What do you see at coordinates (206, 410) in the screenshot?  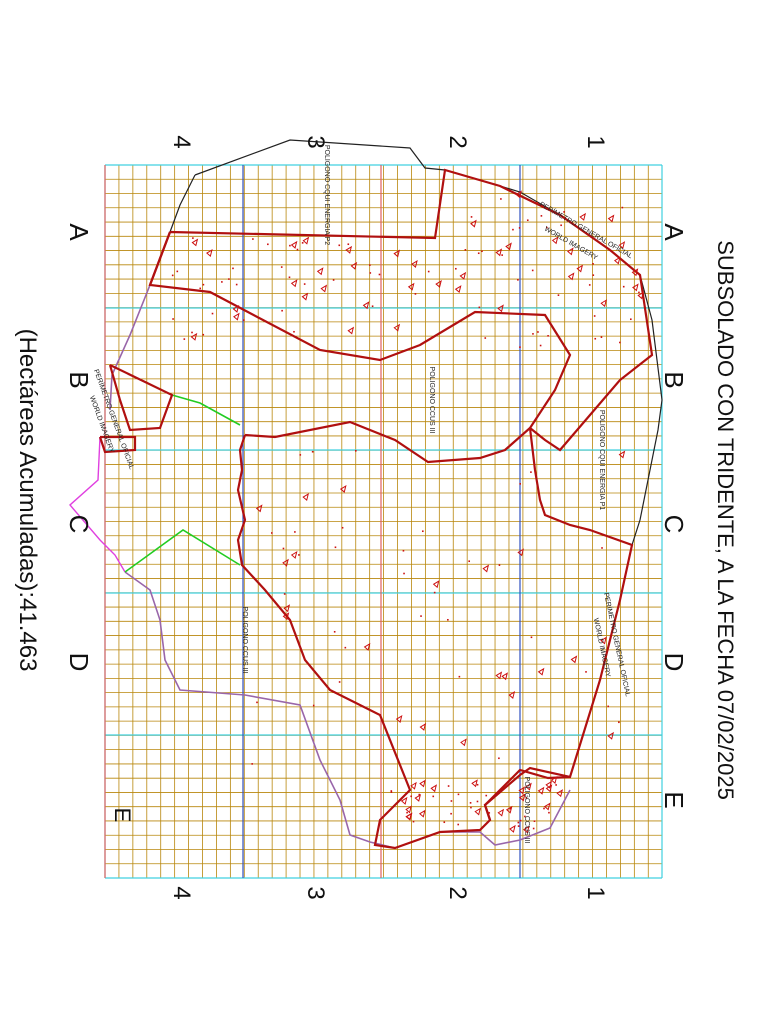 I see `green-line-top` at bounding box center [206, 410].